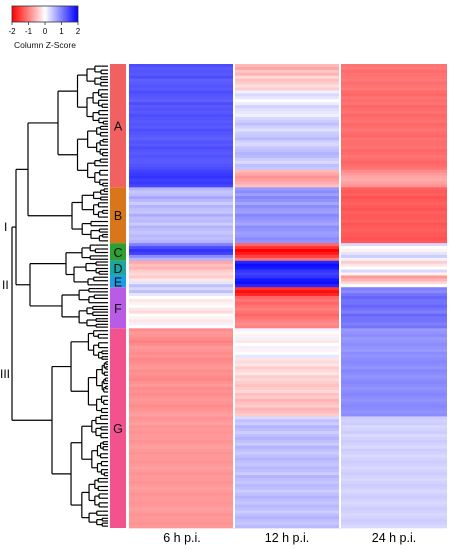  Describe the element at coordinates (287, 538) in the screenshot. I see `column-label-12h: 12 h p.i.` at that location.